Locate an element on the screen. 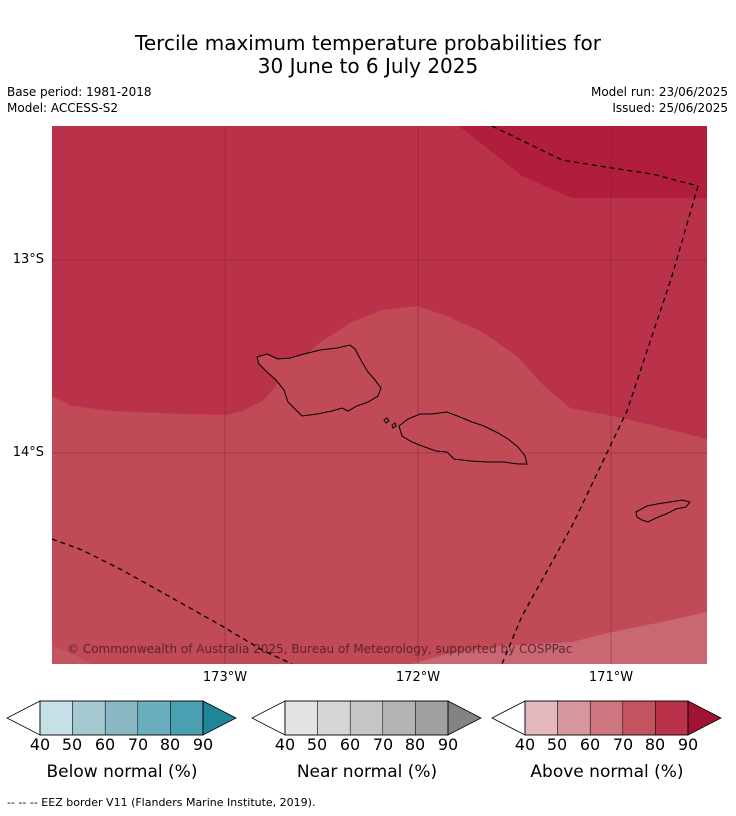 The width and height of the screenshot is (736, 816). colorbar-below-swatches is located at coordinates (121, 718).